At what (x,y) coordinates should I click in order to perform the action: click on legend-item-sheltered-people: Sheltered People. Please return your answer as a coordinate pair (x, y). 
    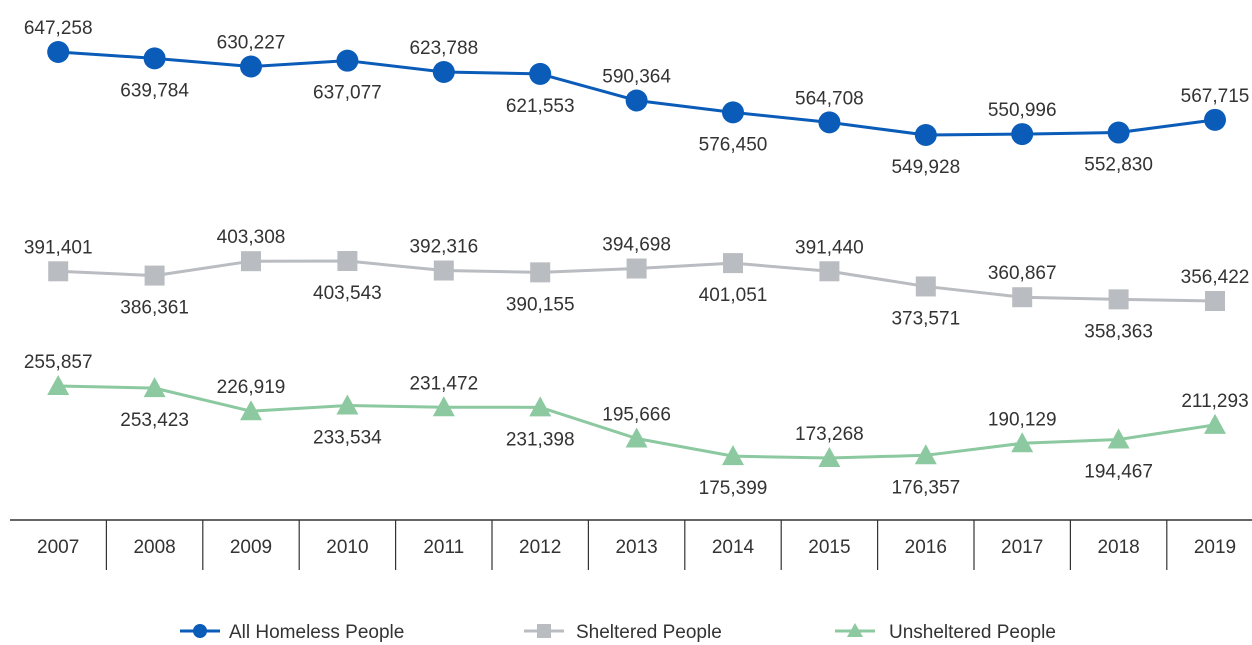
    Looking at the image, I should click on (623, 632).